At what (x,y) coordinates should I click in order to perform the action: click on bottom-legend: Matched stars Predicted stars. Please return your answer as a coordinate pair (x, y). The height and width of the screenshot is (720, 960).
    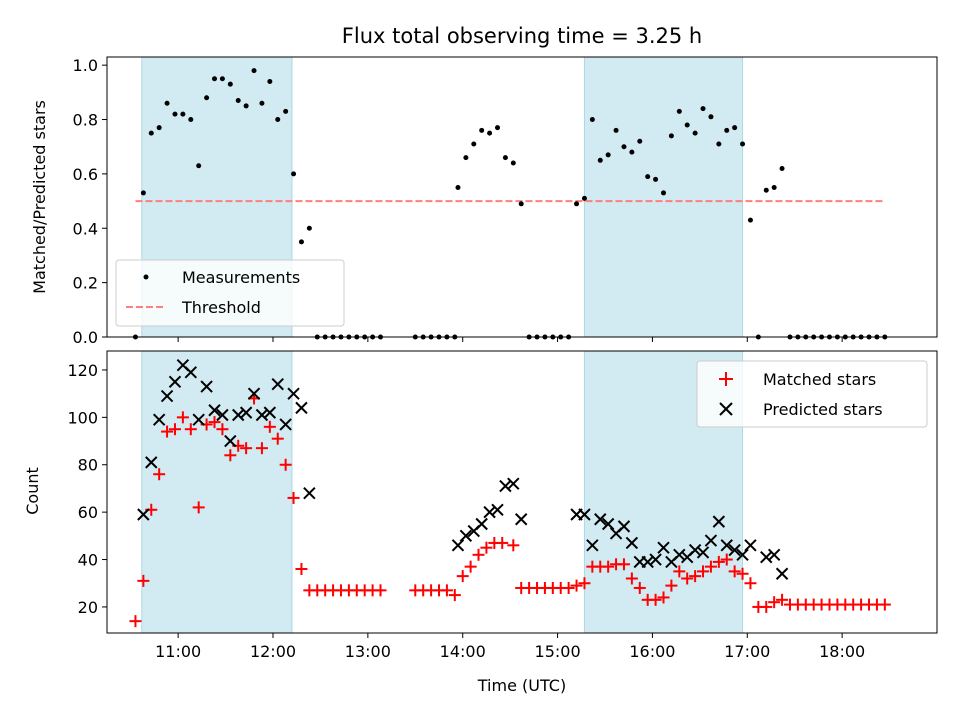
    Looking at the image, I should click on (812, 394).